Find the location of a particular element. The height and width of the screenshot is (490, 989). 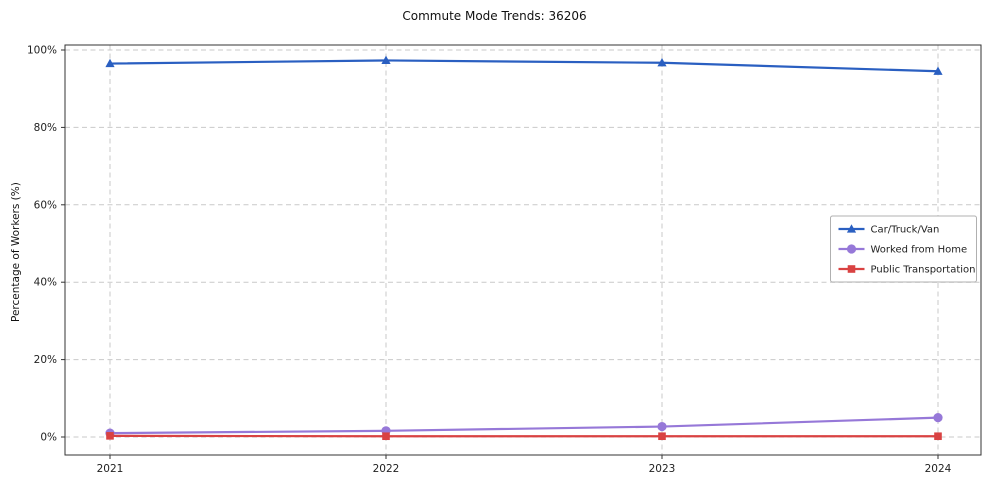

legend-marker-public-transportation is located at coordinates (851, 269).